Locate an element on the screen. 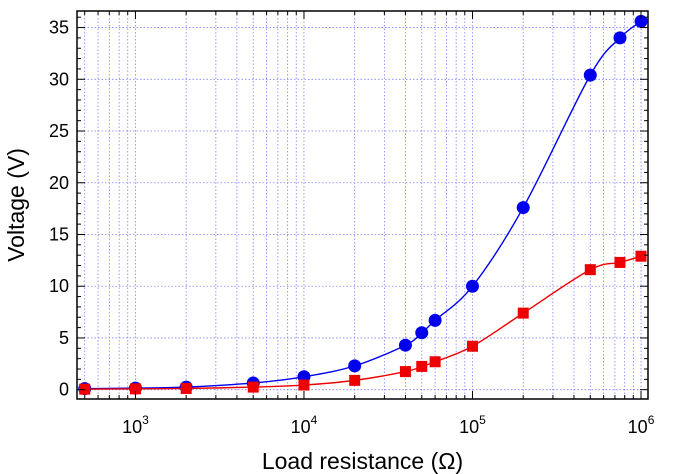  x-tick-label: 10⁶ is located at coordinates (641, 425).